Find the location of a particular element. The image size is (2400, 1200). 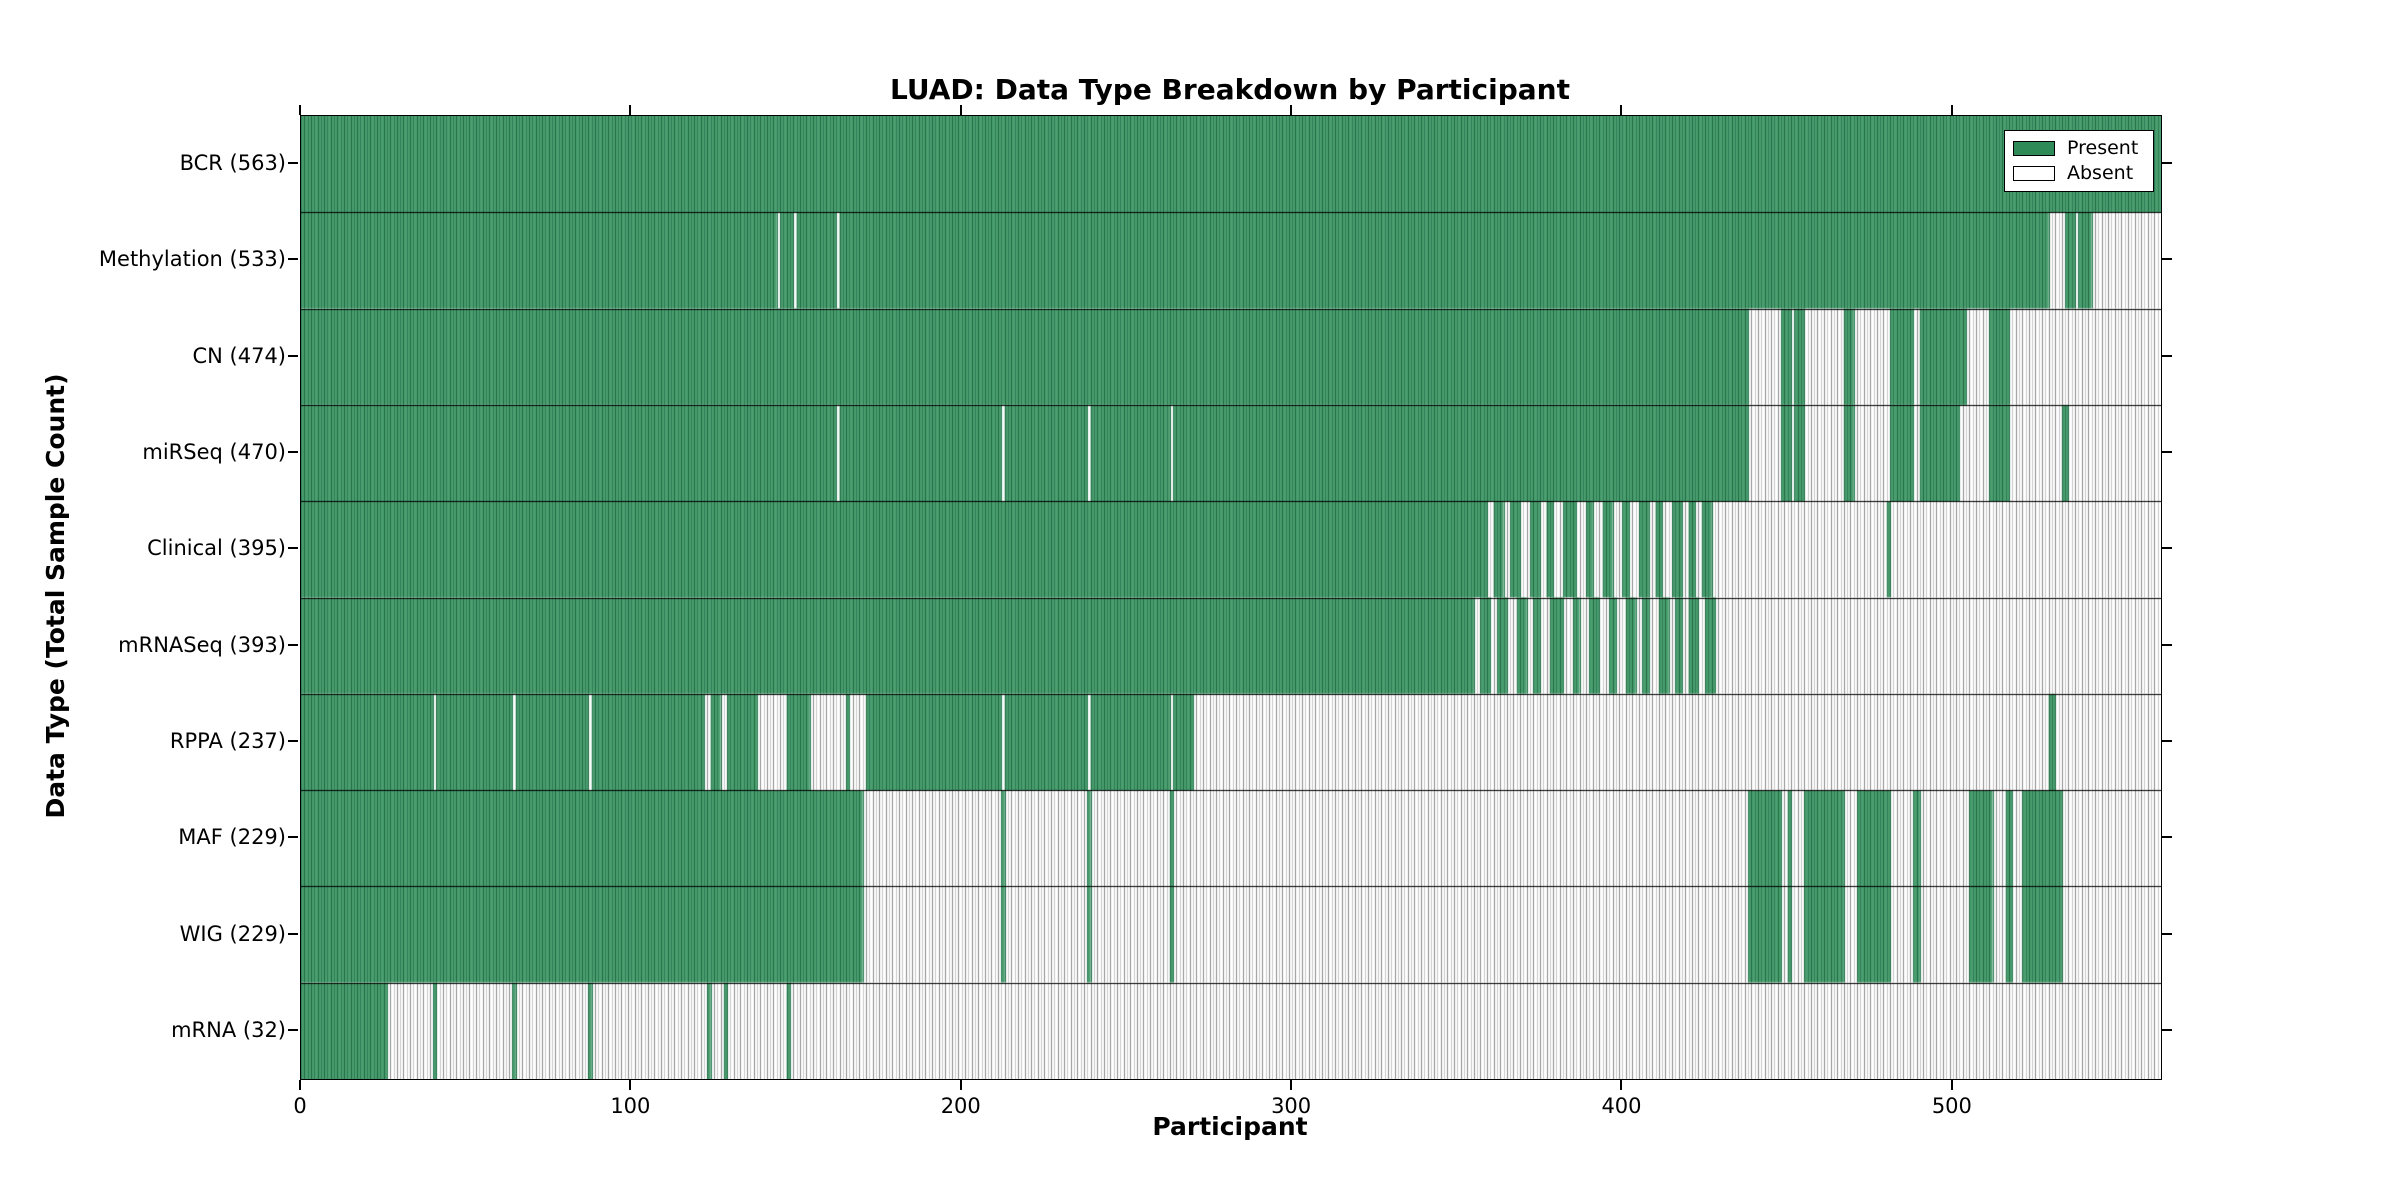

x-tick-label: 400 is located at coordinates (1621, 1106).